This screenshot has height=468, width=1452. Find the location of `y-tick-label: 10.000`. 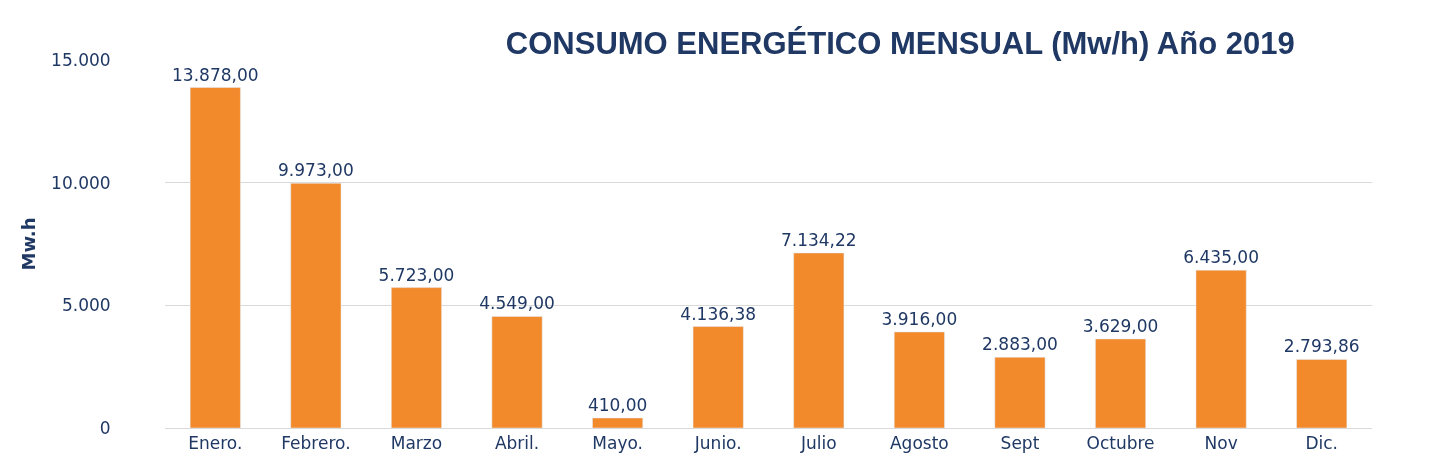

y-tick-label: 10.000 is located at coordinates (81, 182).